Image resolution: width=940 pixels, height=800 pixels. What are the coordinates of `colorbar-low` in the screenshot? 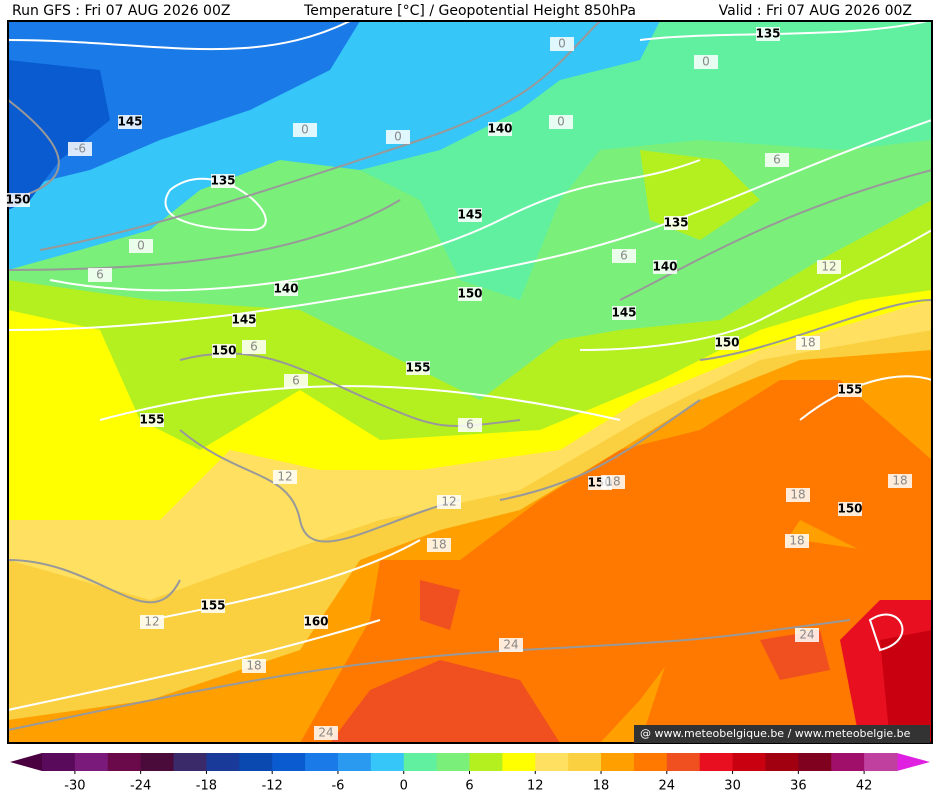 It's located at (26, 762).